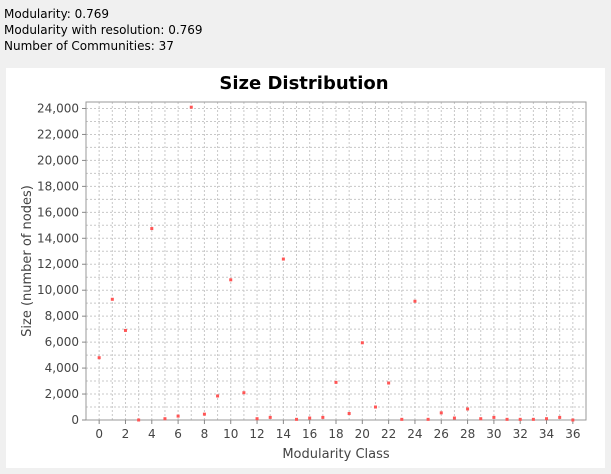 This screenshot has height=474, width=611. Describe the element at coordinates (58, 108) in the screenshot. I see `y-tick-label: 24,000` at that location.